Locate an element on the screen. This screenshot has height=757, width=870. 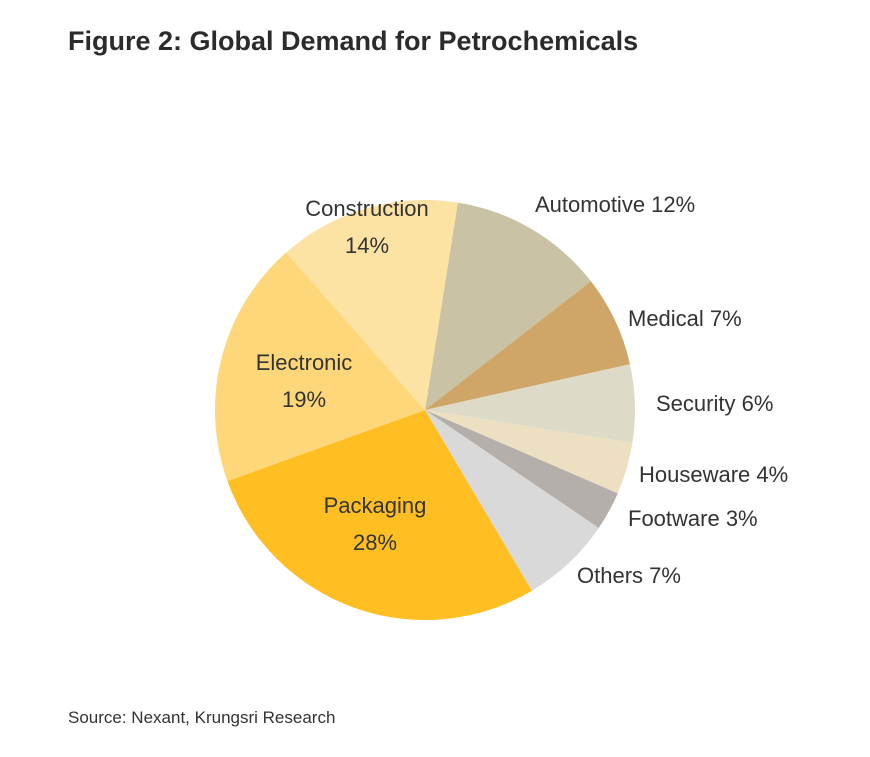
pie-slice-others is located at coordinates (512, 500).